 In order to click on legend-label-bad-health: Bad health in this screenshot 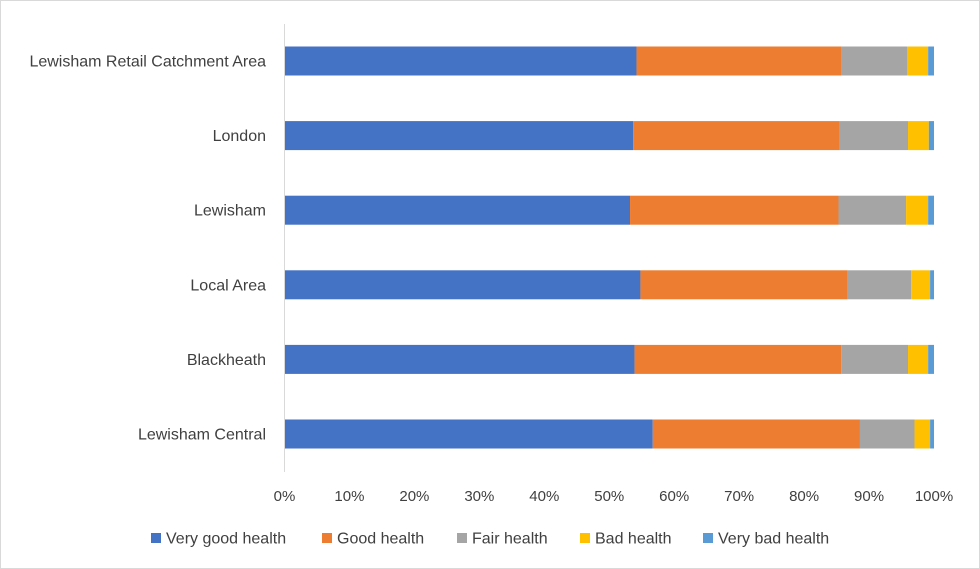, I will do `click(633, 539)`.